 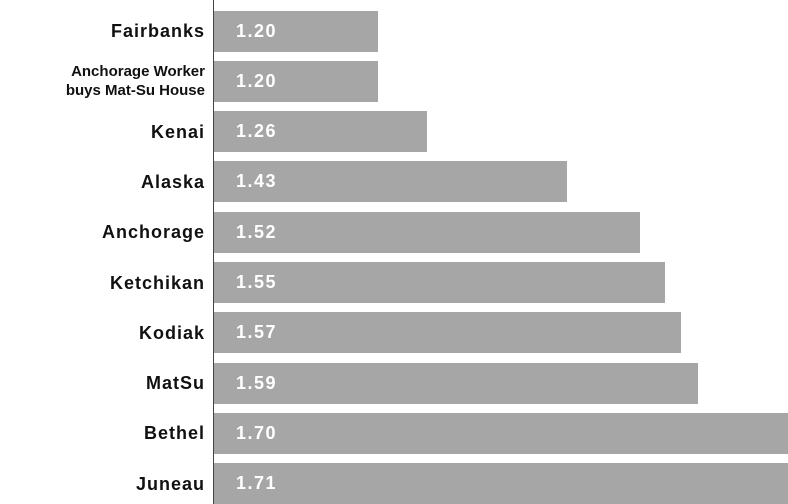 What do you see at coordinates (257, 332) in the screenshot?
I see `value-label: 1.57` at bounding box center [257, 332].